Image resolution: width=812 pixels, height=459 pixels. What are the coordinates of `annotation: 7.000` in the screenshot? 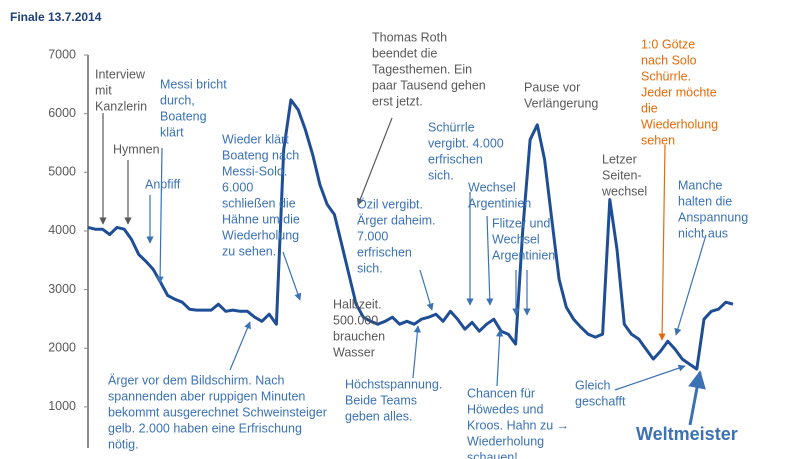 It's located at (372, 236).